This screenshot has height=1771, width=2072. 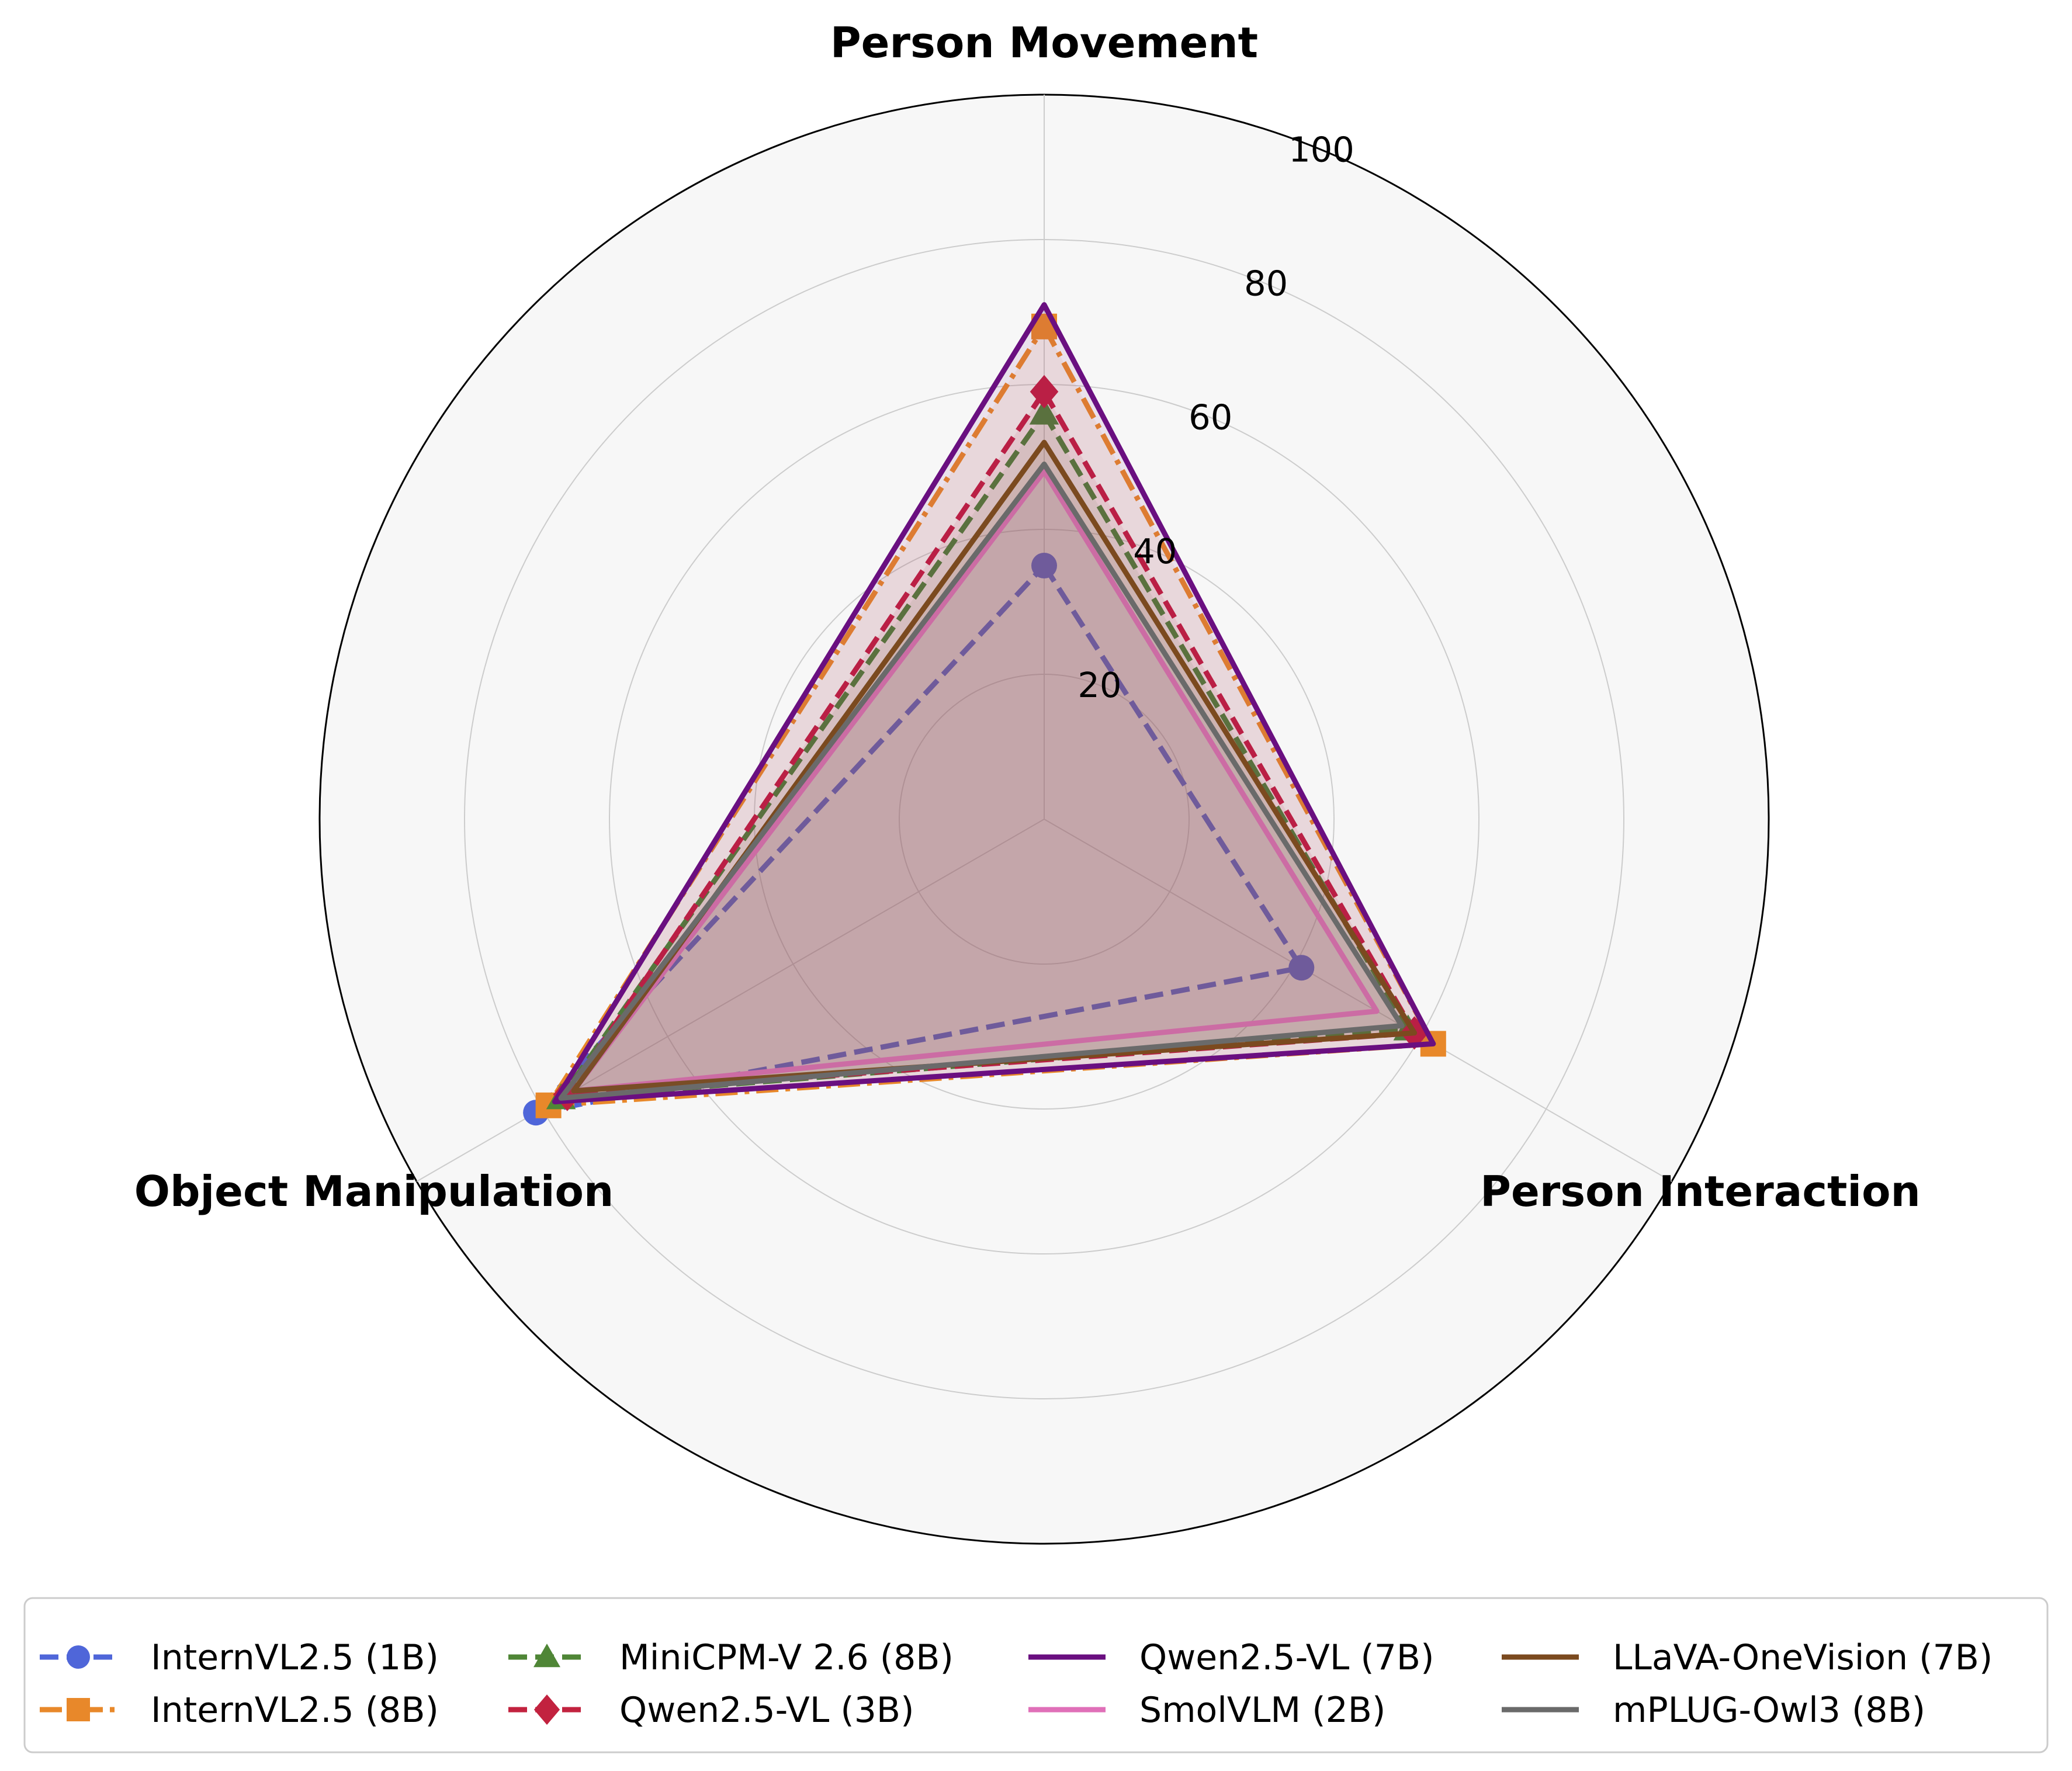 I want to click on legend-item-minicpm-v-2-6-8b: MiniCPM-V 2.6 (8B), so click(x=731, y=1657).